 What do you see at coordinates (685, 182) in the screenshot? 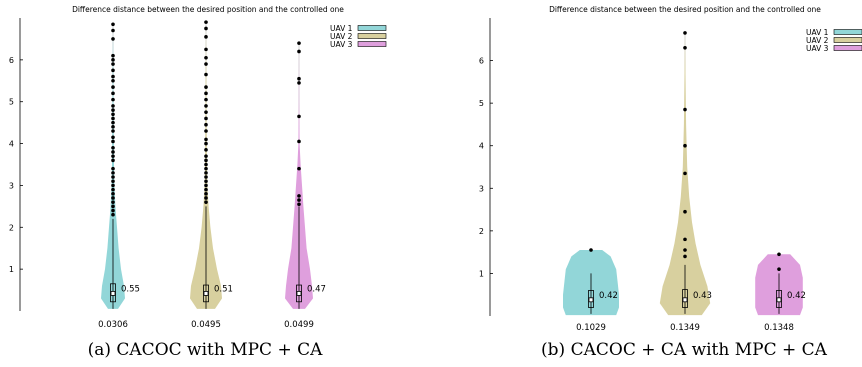
I see `violin-group-2: 0.43 0.1349` at bounding box center [685, 182].